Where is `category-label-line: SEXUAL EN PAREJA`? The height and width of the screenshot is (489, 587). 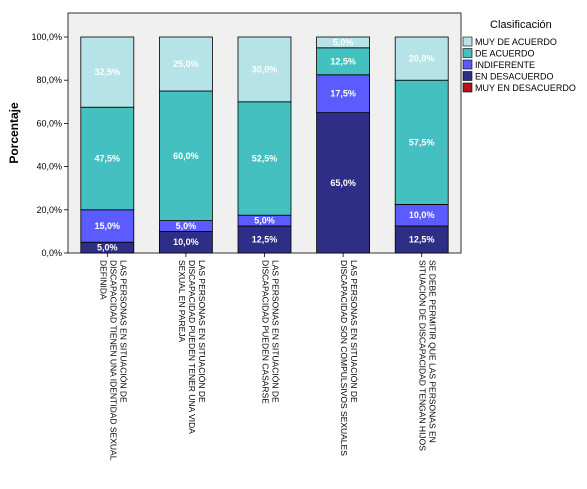 category-label-line: SEXUAL EN PAREJA is located at coordinates (182, 301).